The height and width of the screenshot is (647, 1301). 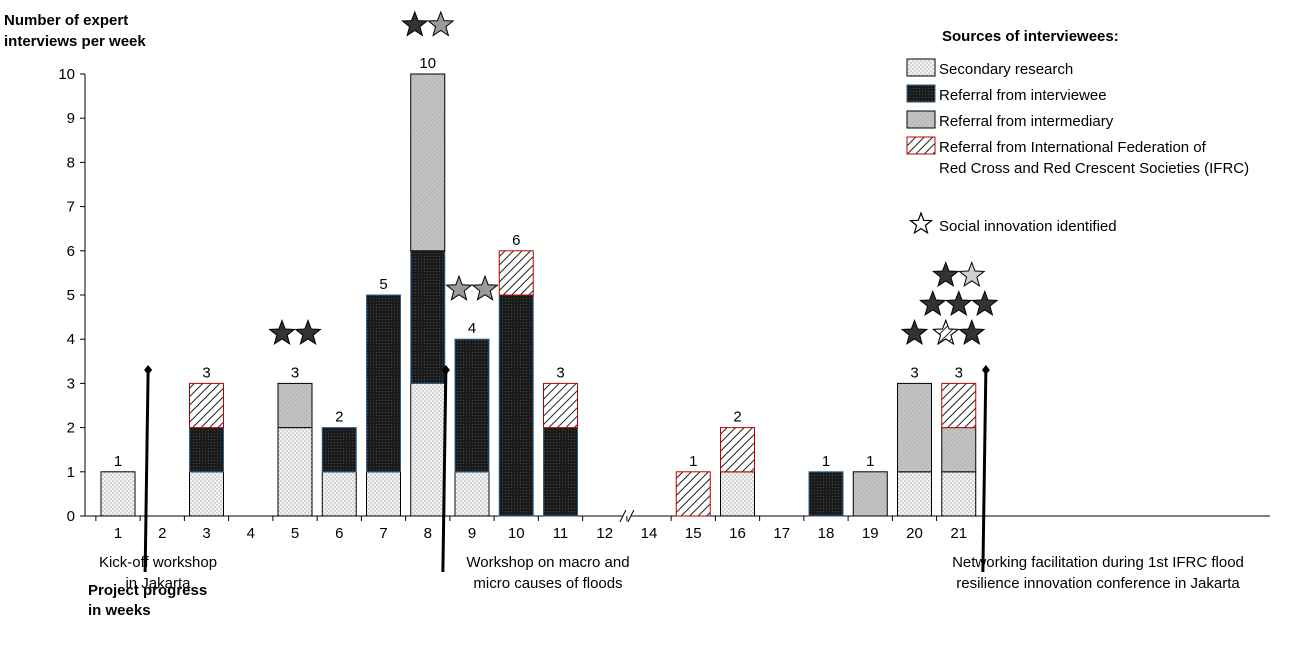 What do you see at coordinates (71, 472) in the screenshot?
I see `y-tick-label: 1` at bounding box center [71, 472].